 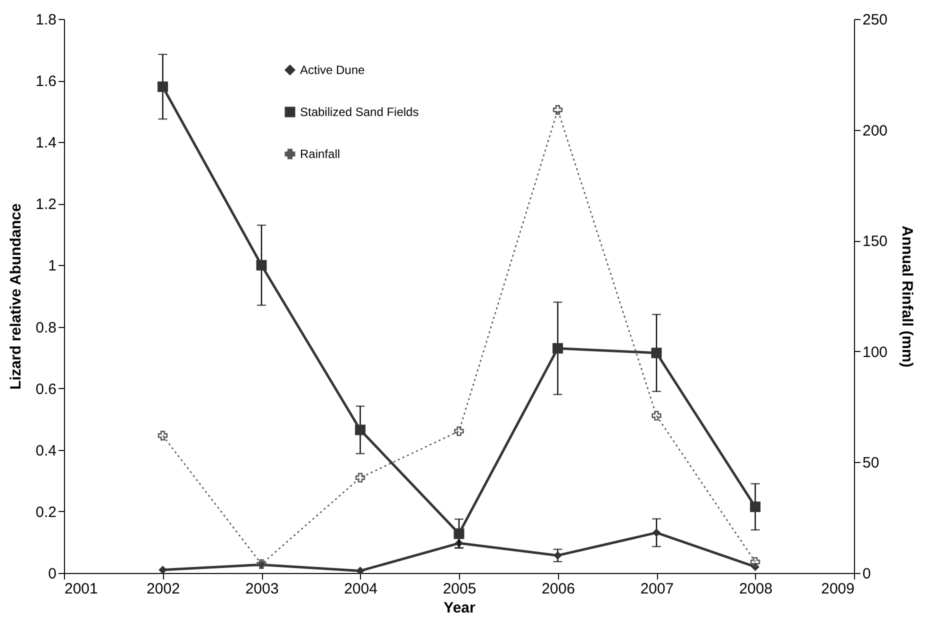 What do you see at coordinates (558, 589) in the screenshot?
I see `x-tick-label: 2006` at bounding box center [558, 589].